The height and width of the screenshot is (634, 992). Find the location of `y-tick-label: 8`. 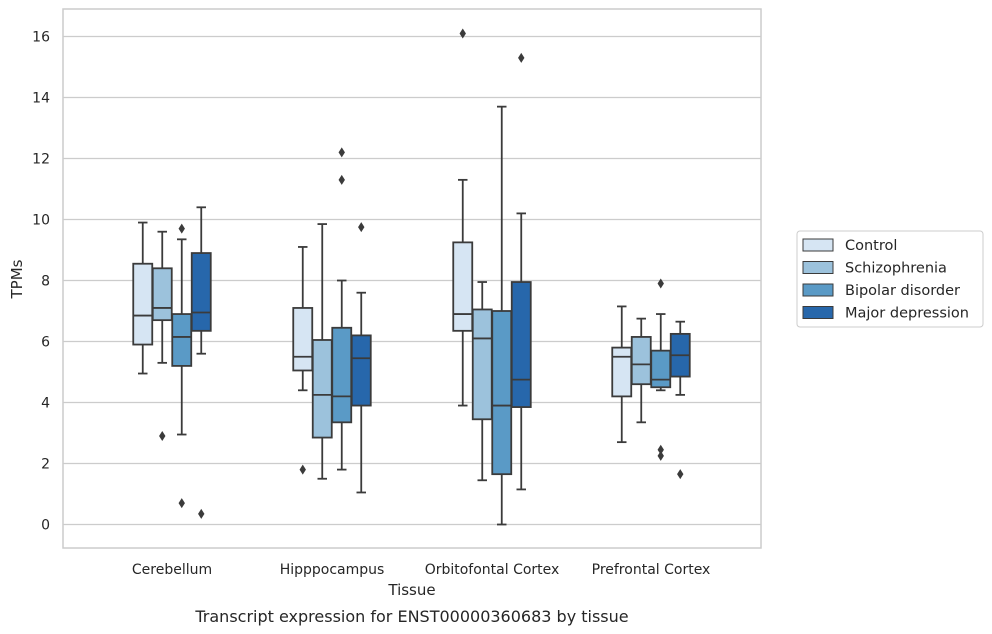

y-tick-label: 8 is located at coordinates (45, 282).